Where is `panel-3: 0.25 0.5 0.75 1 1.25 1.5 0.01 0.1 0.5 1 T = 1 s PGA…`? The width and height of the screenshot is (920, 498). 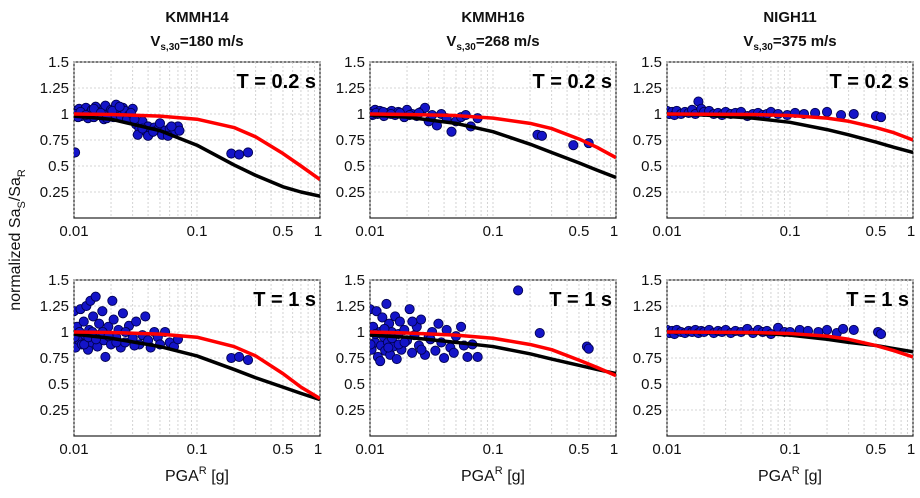 panel-3: 0.25 0.5 0.75 1 1.25 1.5 0.01 0.1 0.5 1 T = 1 s PGA… is located at coordinates (181, 378).